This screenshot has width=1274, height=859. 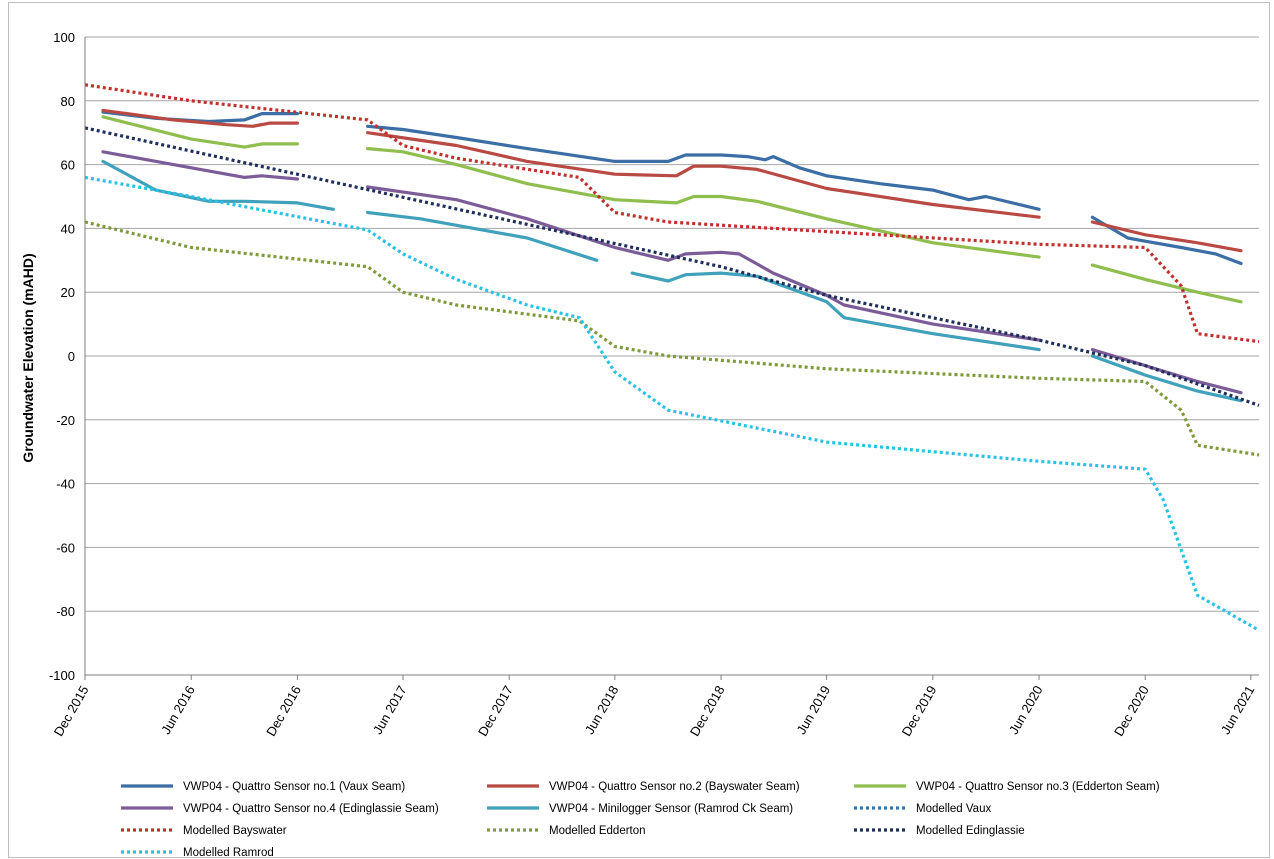 What do you see at coordinates (970, 831) in the screenshot?
I see `legend-label: Modelled Edinglassie` at bounding box center [970, 831].